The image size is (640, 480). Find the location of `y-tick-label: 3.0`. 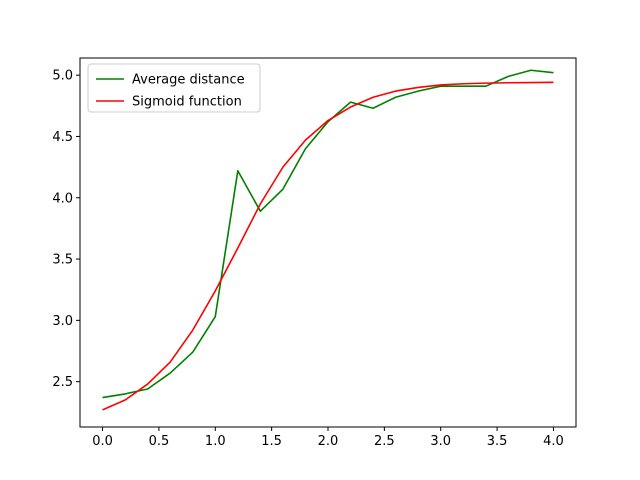

y-tick-label: 3.0 is located at coordinates (62, 321).